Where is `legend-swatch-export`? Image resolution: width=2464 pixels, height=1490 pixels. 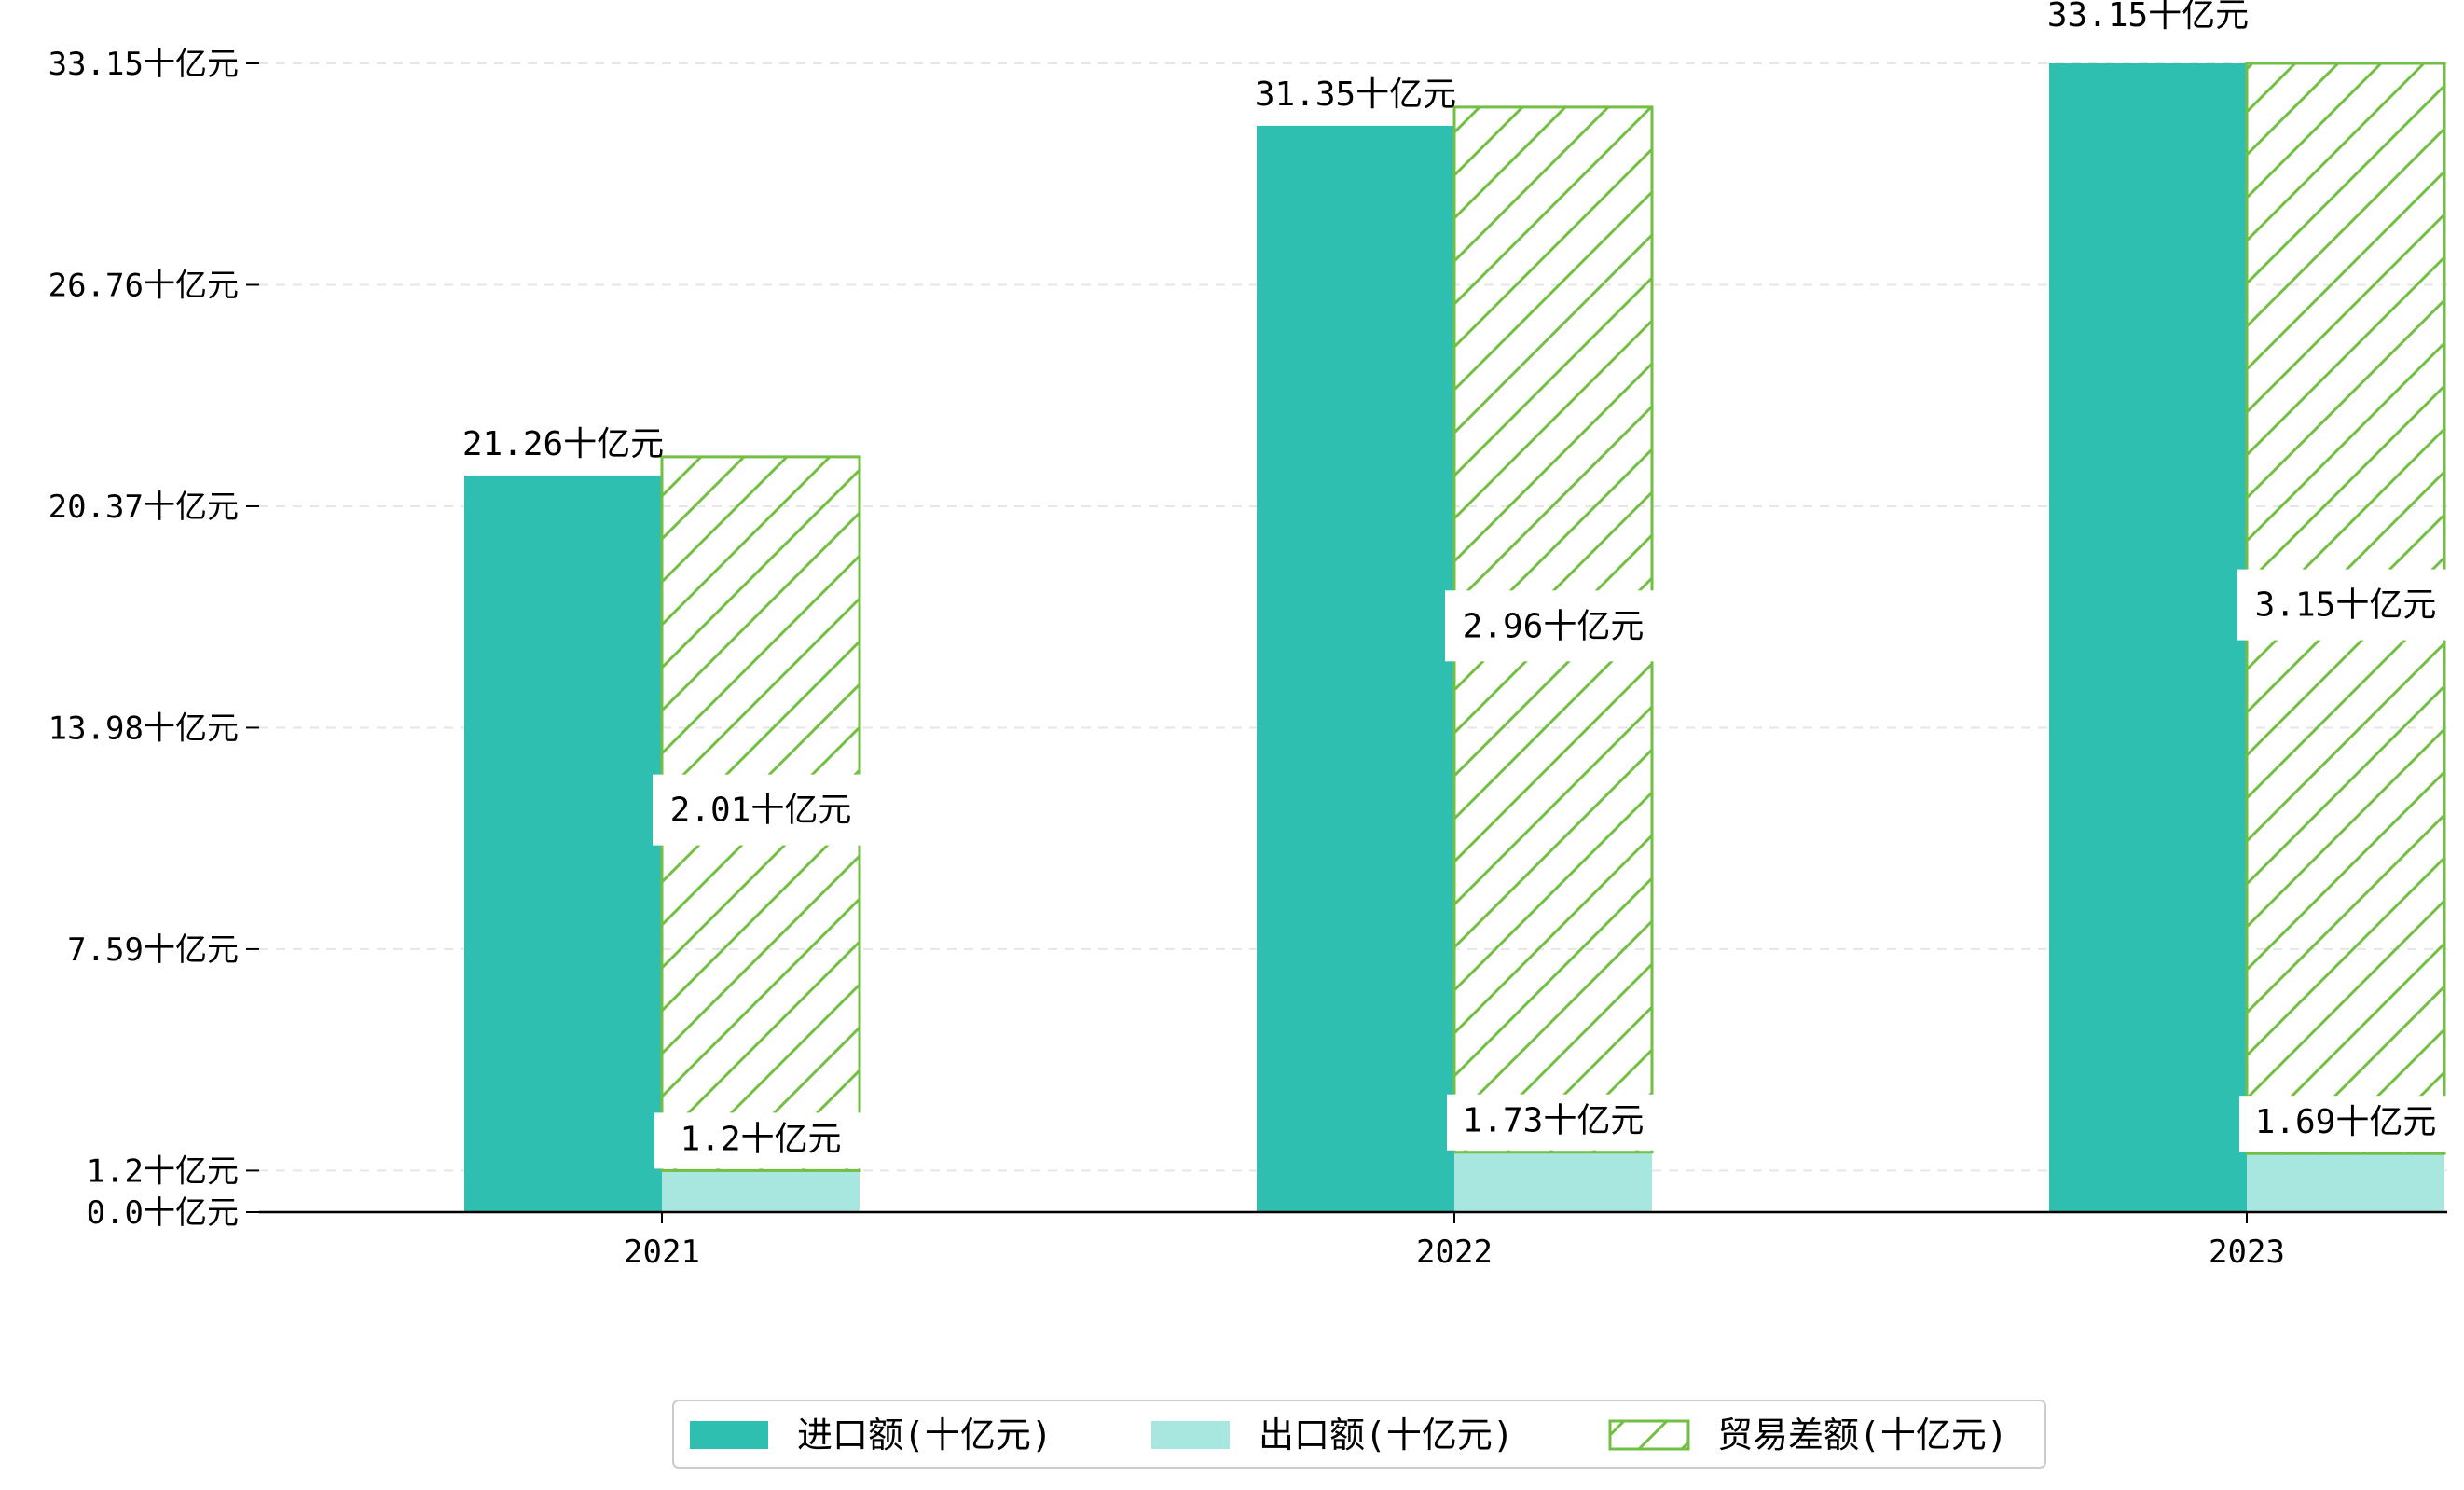
legend-swatch-export is located at coordinates (1191, 1435).